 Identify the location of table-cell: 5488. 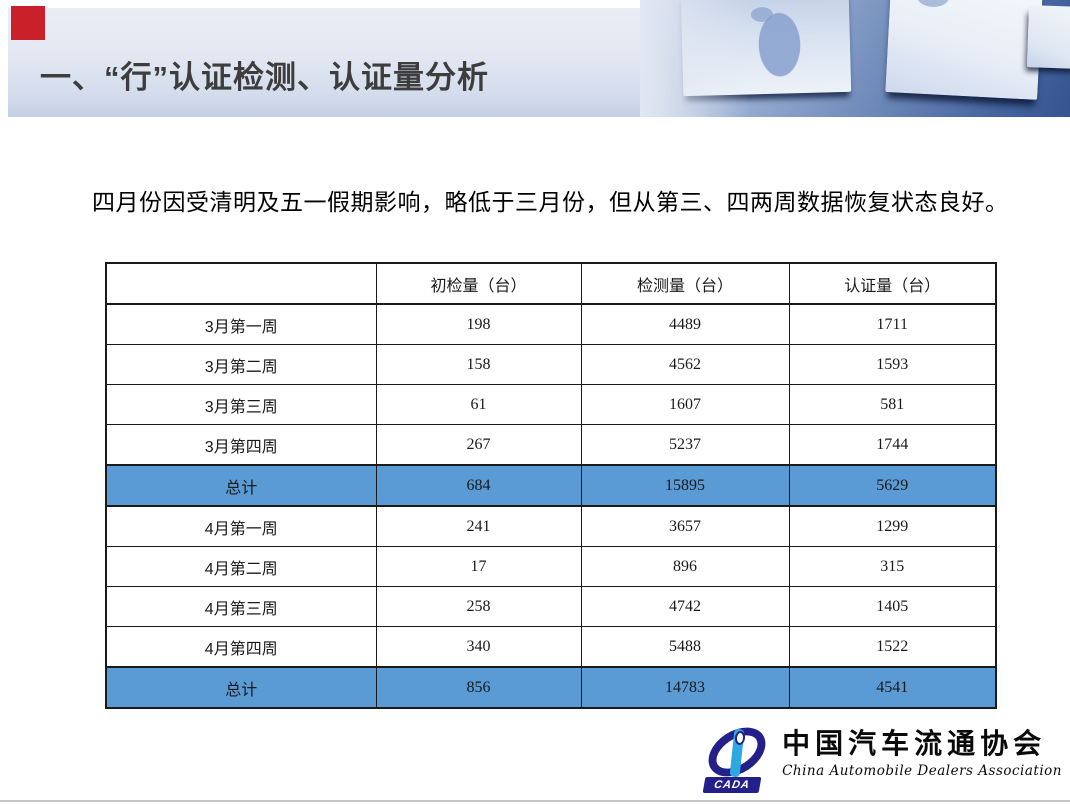
(685, 647).